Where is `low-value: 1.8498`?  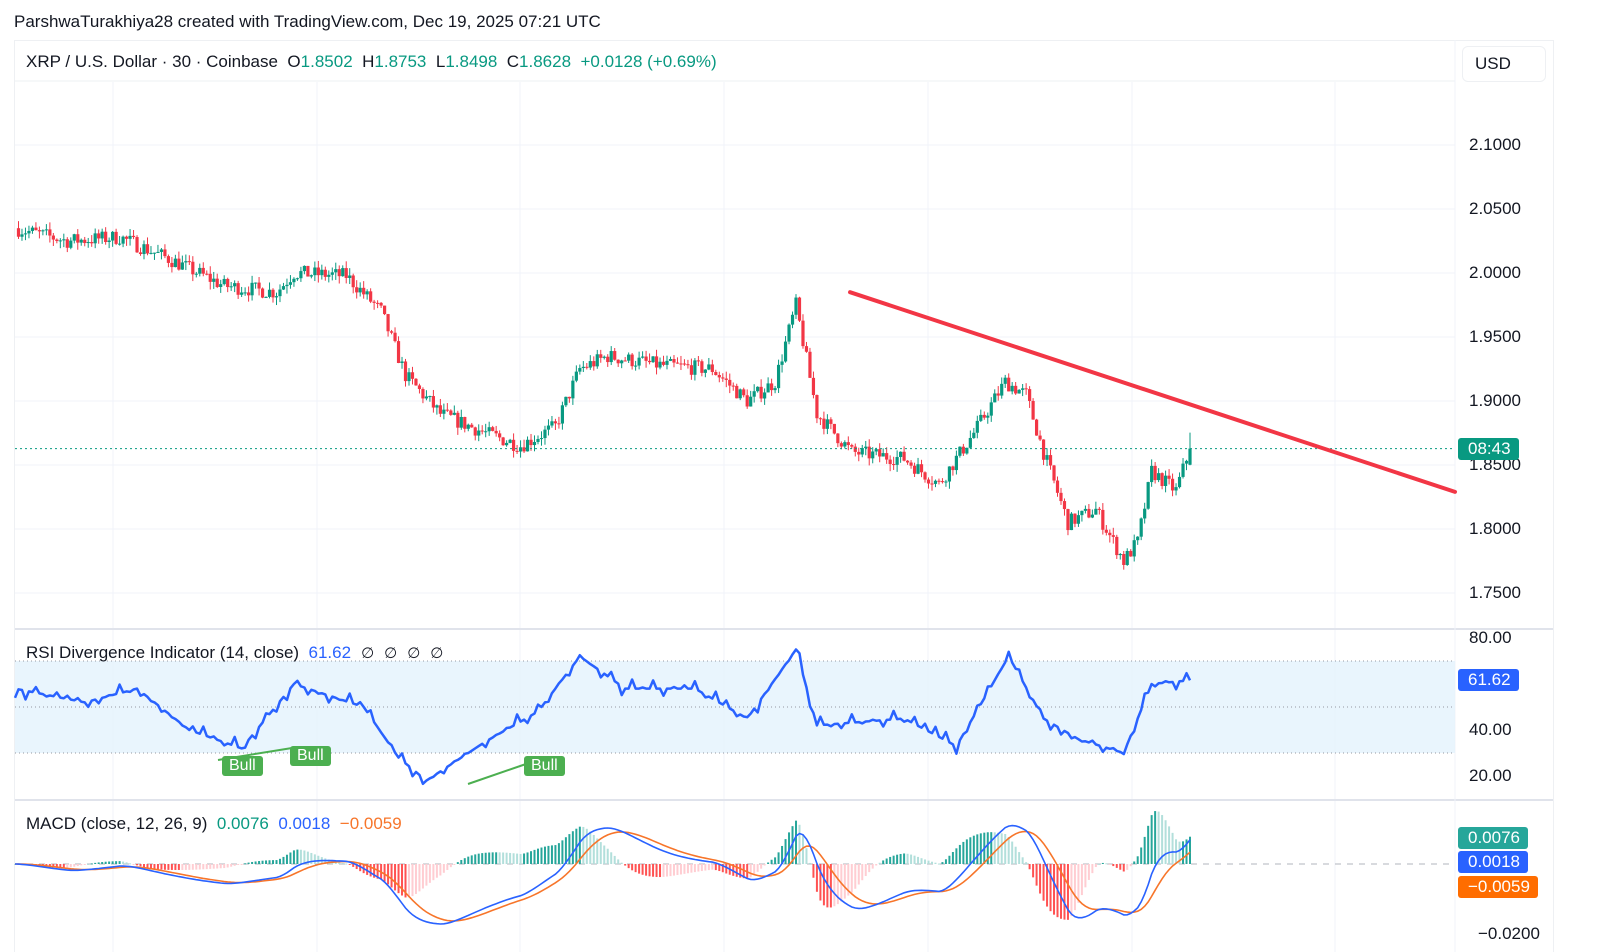
low-value: 1.8498 is located at coordinates (471, 61).